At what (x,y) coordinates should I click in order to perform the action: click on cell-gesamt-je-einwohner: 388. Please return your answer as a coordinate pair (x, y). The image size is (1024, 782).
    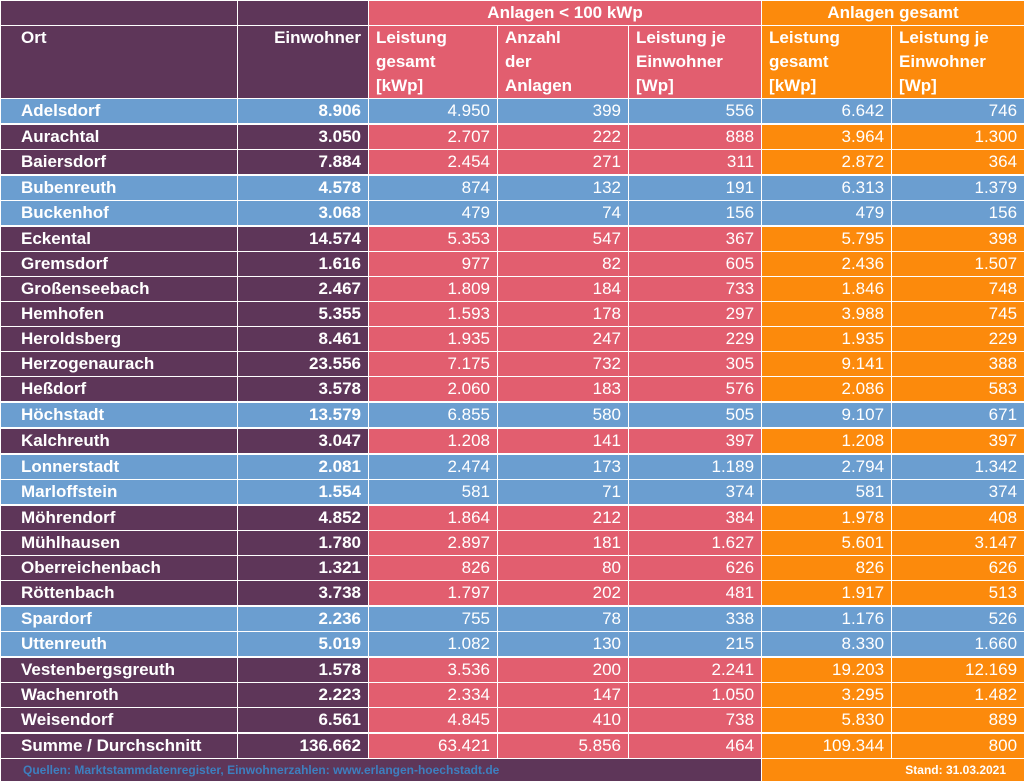
    Looking at the image, I should click on (958, 364).